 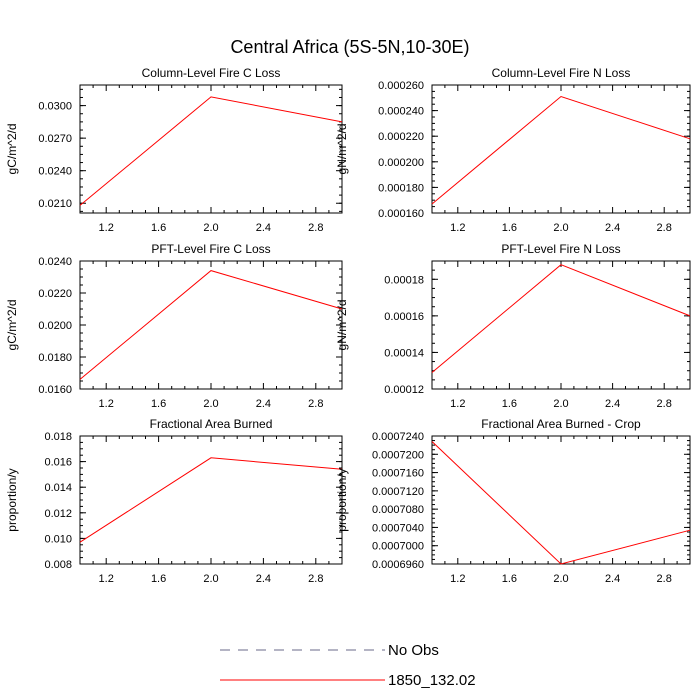 I want to click on y-tick-label: 0.00014, so click(x=404, y=353).